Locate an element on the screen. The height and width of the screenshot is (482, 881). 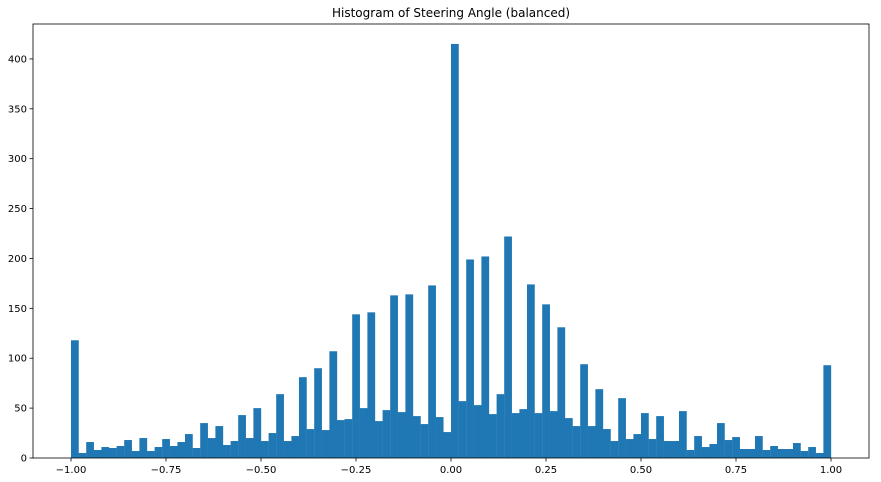
x-axis-ticks: −1.00 −0.75 −0.50 −0.25 0.00 0.25 0.50 0.75 1.00 is located at coordinates (449, 467).